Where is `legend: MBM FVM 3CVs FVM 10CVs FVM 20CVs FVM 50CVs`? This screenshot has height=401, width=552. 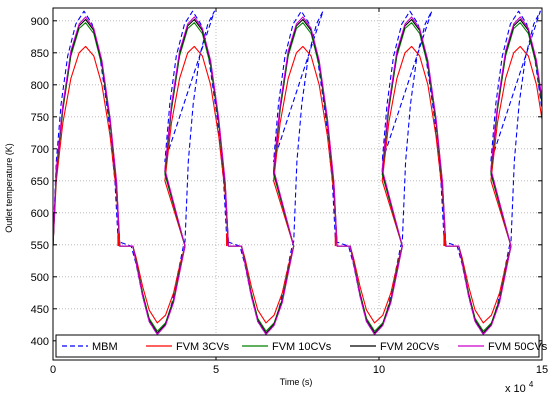 legend: MBM FVM 3CVs FVM 10CVs FVM 20CVs FVM 50CVs is located at coordinates (301, 346).